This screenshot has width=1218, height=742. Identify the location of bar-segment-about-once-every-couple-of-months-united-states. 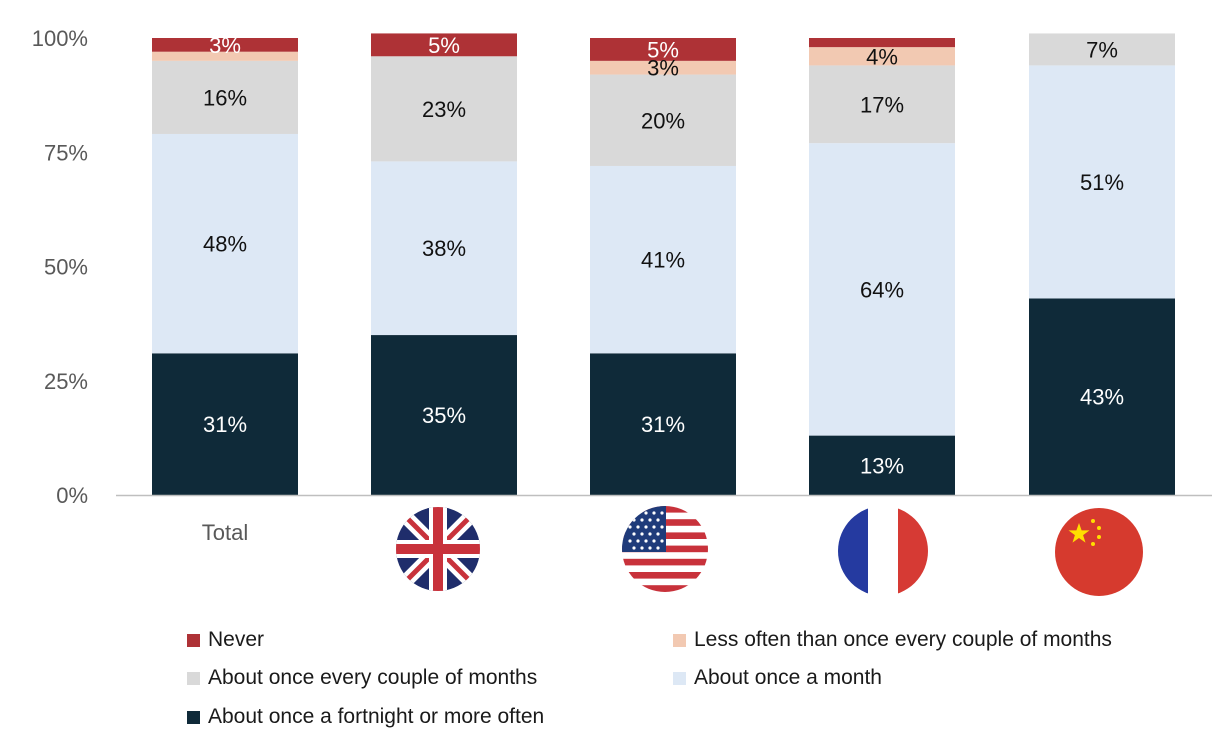
(663, 120).